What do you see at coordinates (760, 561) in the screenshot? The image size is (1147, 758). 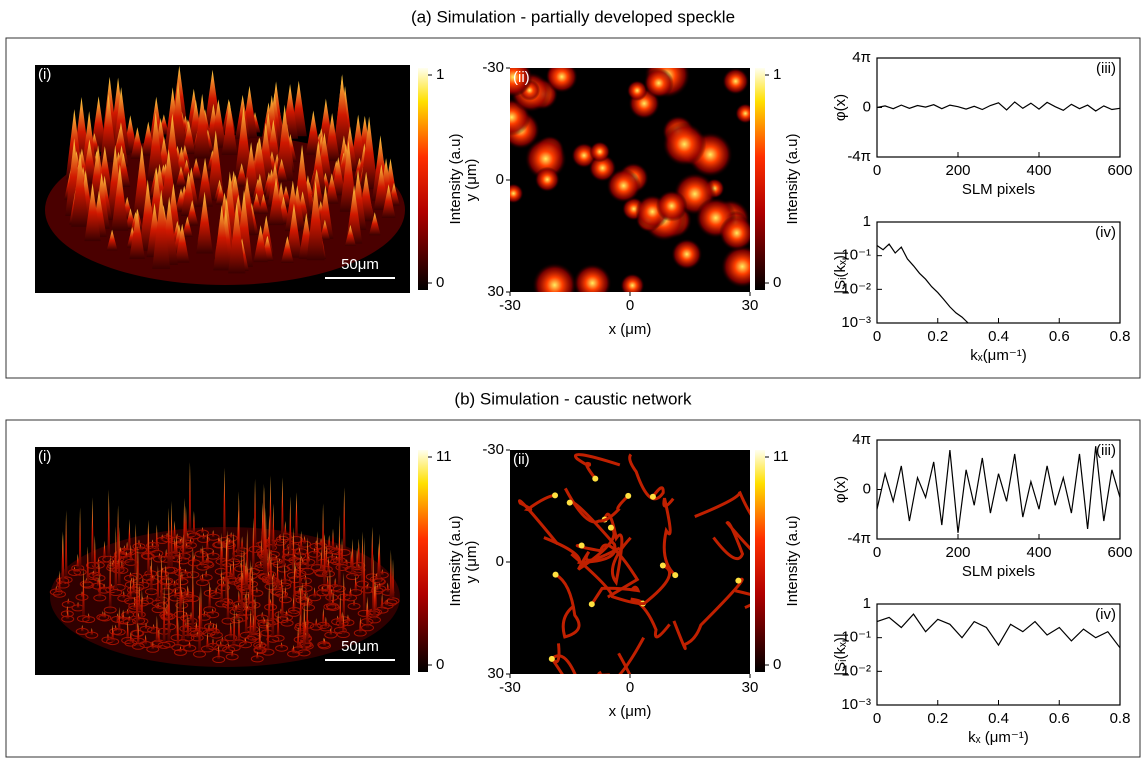 I see `colorbar` at bounding box center [760, 561].